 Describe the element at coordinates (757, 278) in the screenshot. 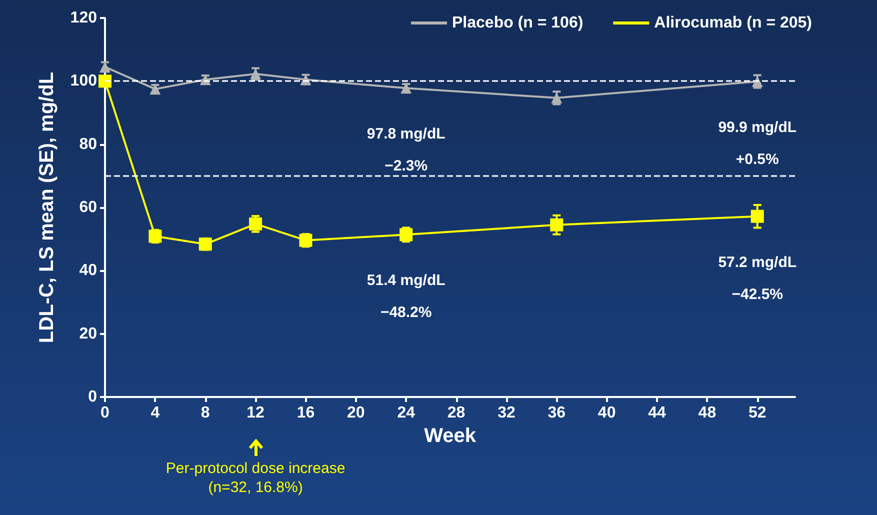

I see `annotation: 57.2 mg/dL −42.5%` at that location.